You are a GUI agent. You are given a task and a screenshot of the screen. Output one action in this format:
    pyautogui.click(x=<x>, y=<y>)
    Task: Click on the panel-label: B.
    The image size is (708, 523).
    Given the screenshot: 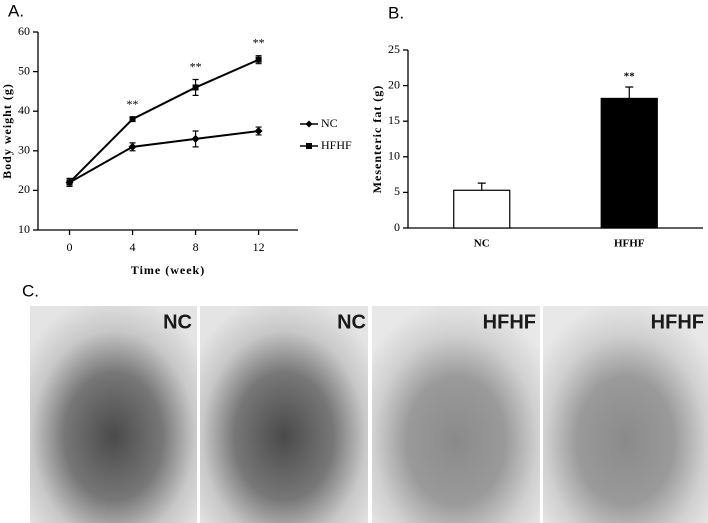 What is the action you would take?
    pyautogui.click(x=396, y=12)
    